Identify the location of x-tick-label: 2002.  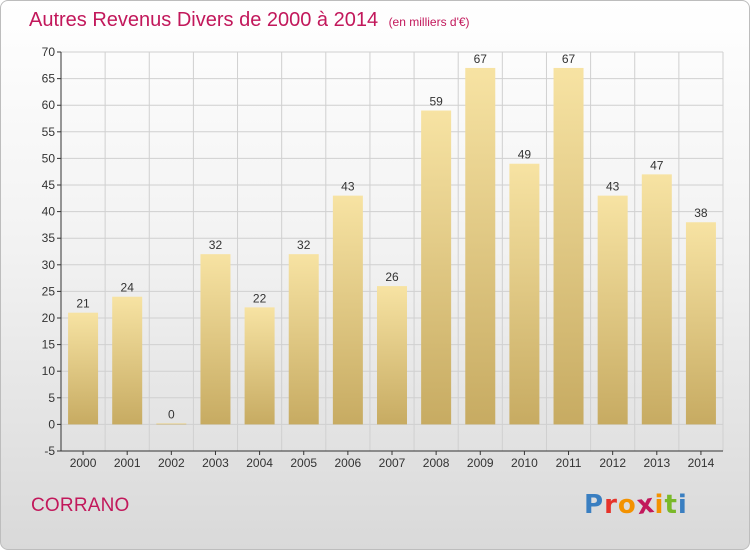
(171, 463).